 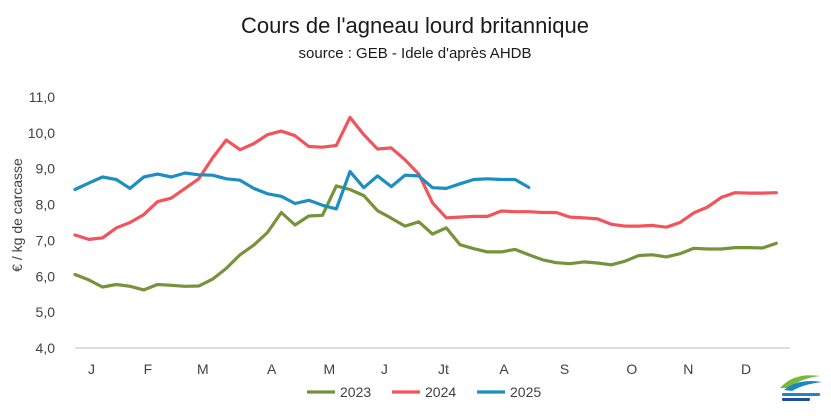 What do you see at coordinates (415, 53) in the screenshot?
I see `chart-subtitle: source : GEB - Idele d'après AHDB` at bounding box center [415, 53].